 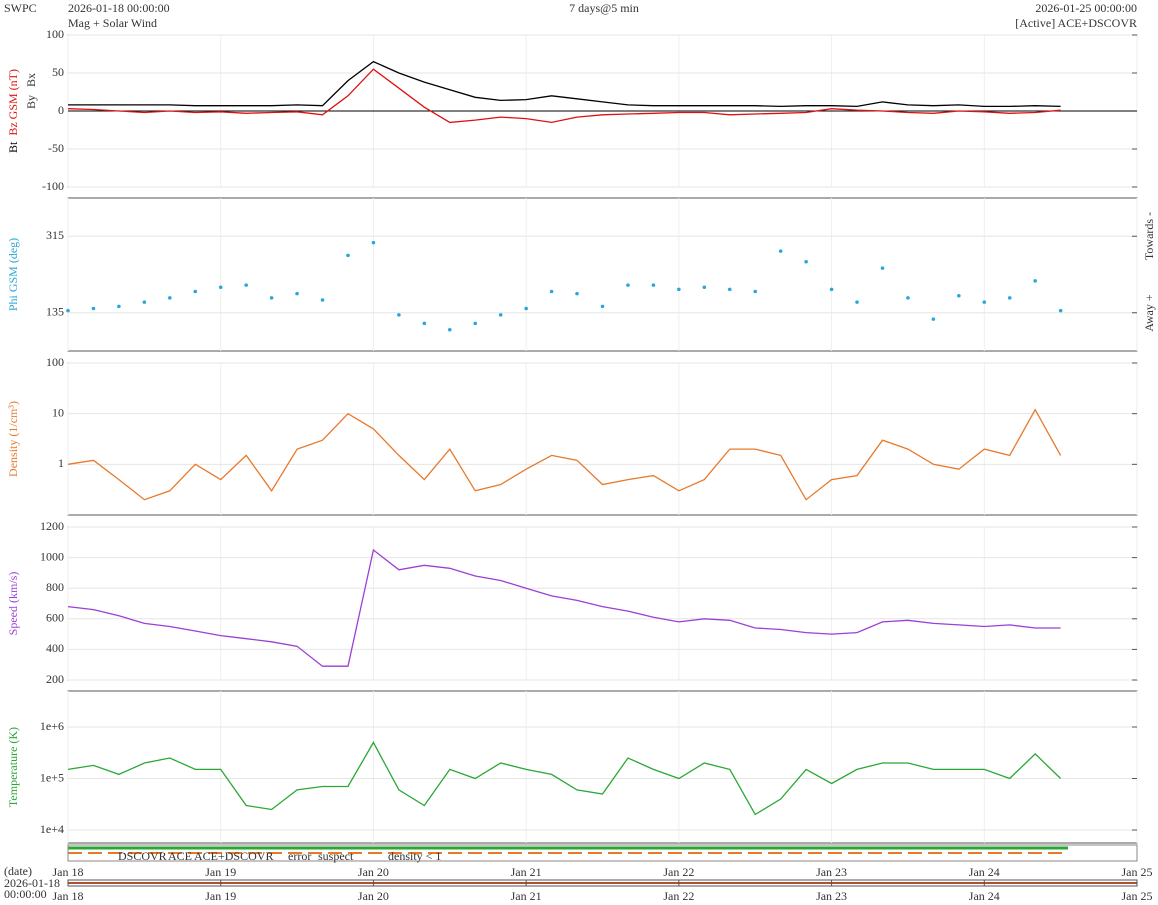 I want to click on series-name: Density (1/cm³), so click(x=13, y=439).